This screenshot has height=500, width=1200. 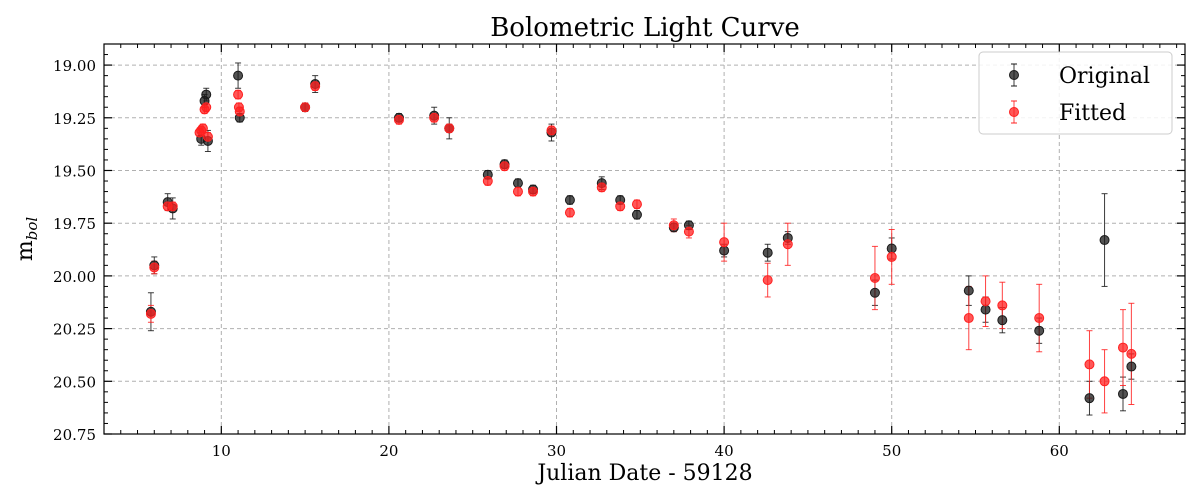 I want to click on x-tick-label: 30, so click(x=556, y=451).